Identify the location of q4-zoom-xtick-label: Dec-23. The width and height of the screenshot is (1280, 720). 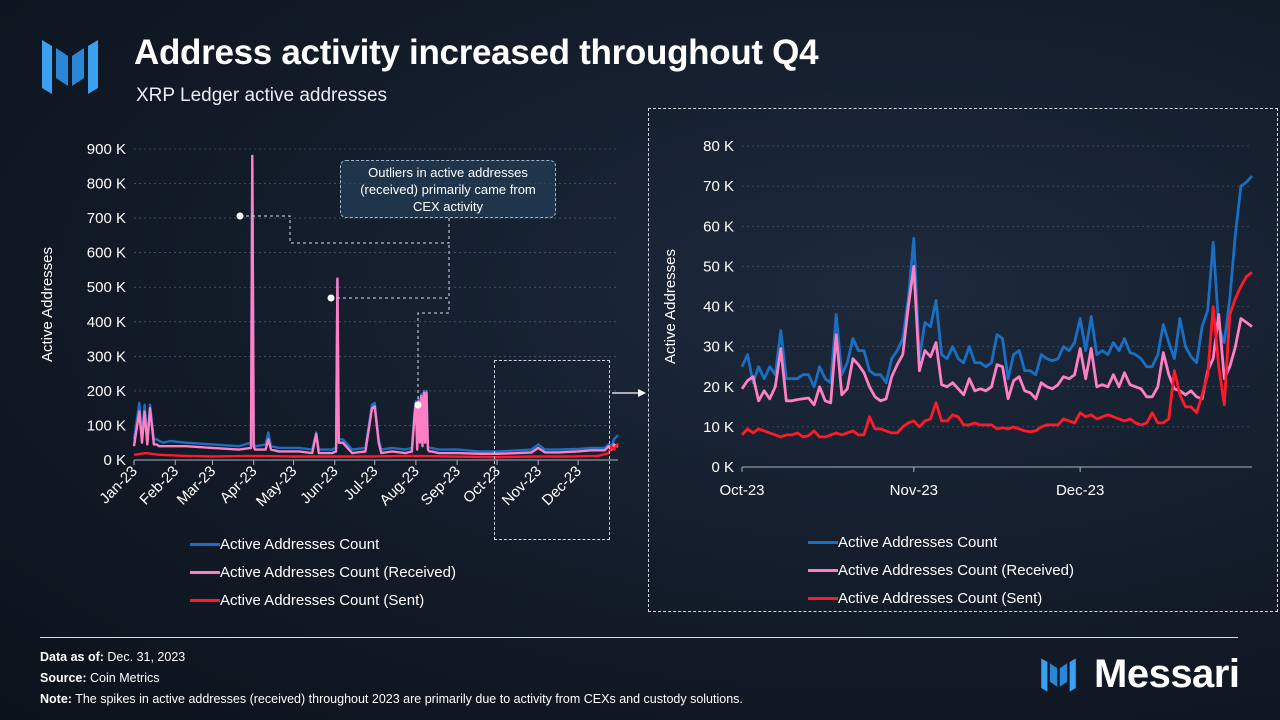
(1080, 490).